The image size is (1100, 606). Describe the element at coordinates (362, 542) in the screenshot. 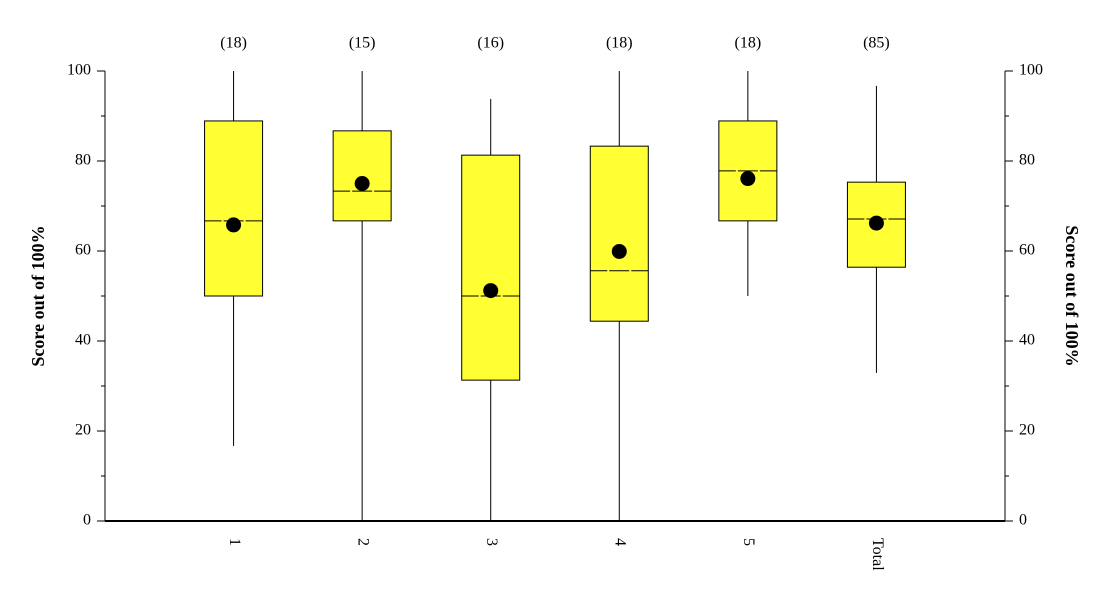

I see `x-tick-label: 2` at that location.